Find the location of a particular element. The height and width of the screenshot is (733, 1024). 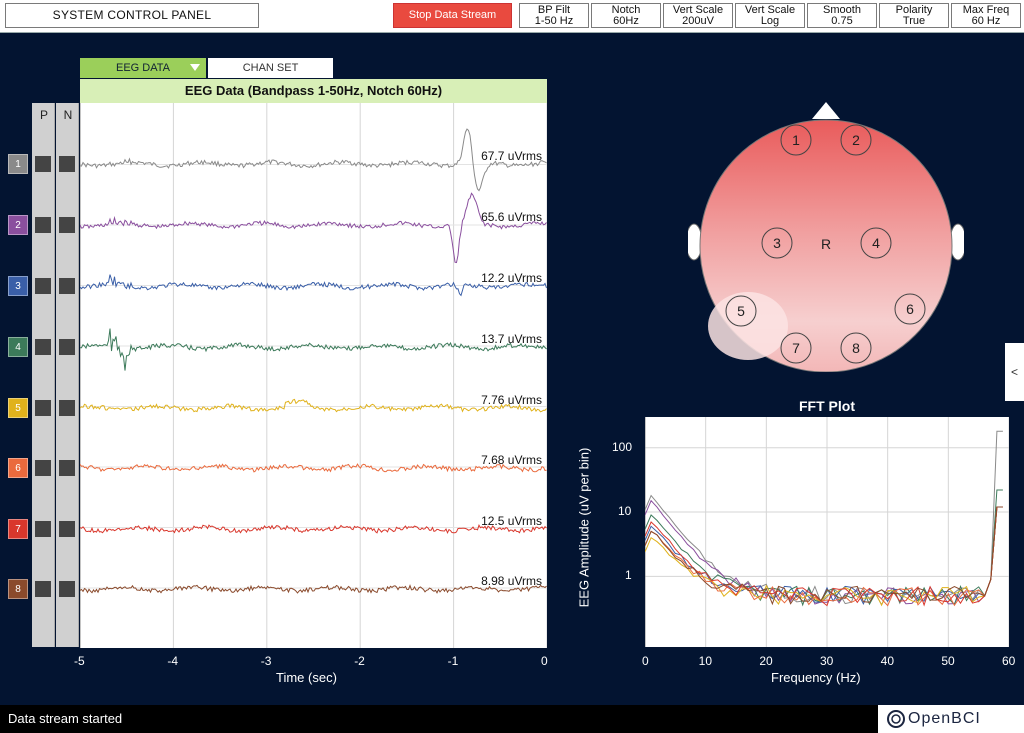

electrode-3-marker is located at coordinates (777, 243).